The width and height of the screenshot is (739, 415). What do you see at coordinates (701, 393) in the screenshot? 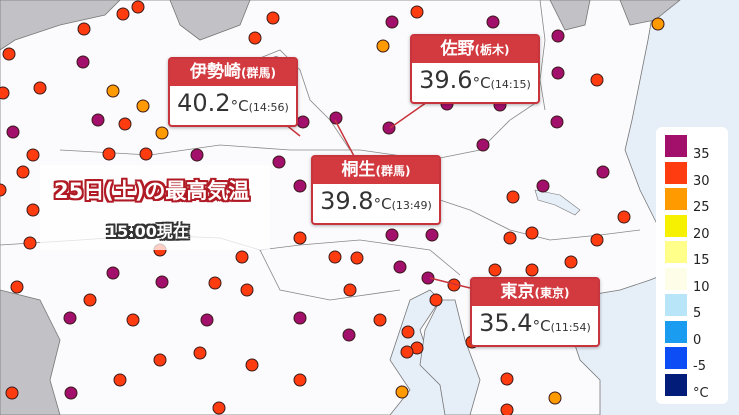
I see `legend-label: °C` at bounding box center [701, 393].